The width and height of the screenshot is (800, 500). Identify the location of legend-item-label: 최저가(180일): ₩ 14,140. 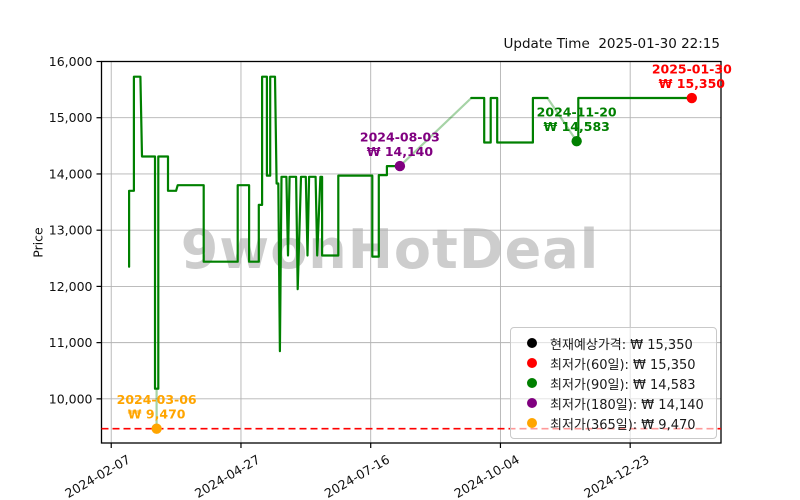
(627, 405).